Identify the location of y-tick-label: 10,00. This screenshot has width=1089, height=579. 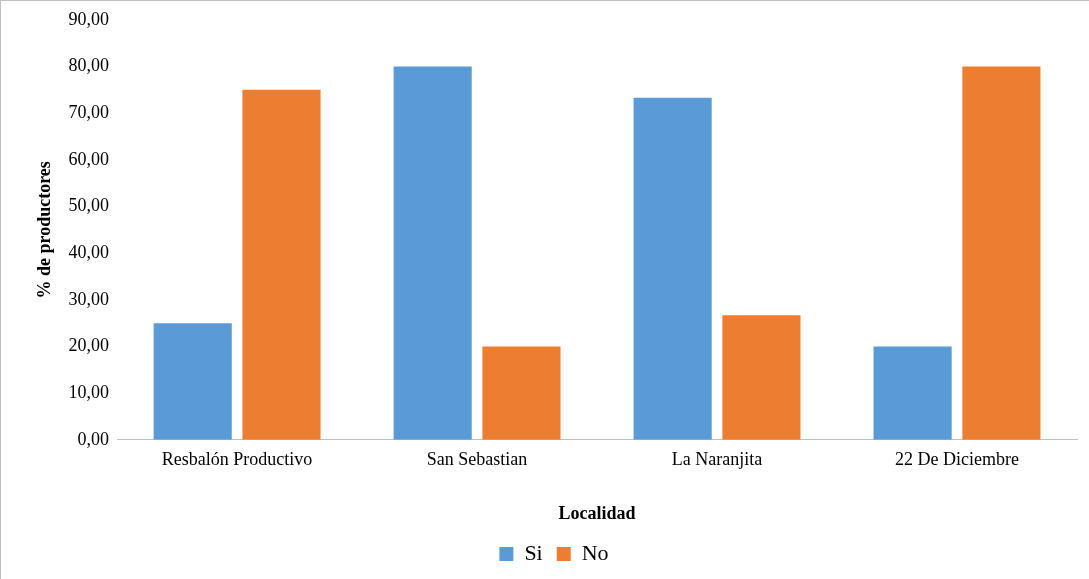
(89, 391).